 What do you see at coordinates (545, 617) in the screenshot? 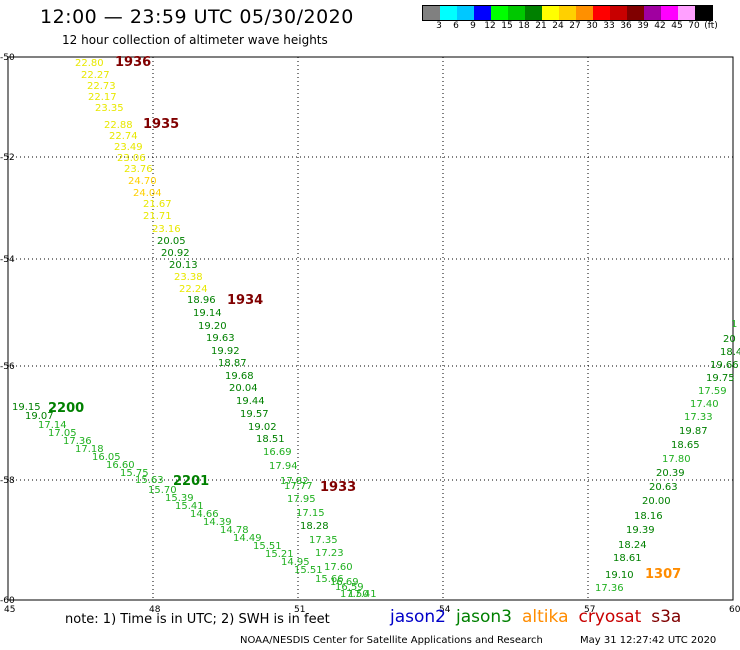
I see `legend-altika: altika` at bounding box center [545, 617].